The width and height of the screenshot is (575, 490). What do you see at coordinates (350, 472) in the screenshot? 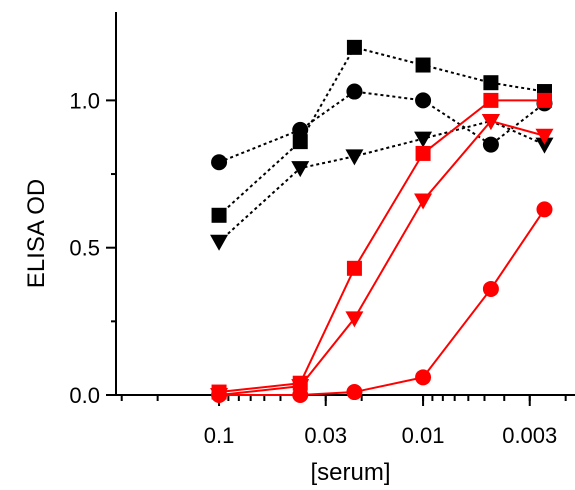
I see `x-axis-title: [serum]` at bounding box center [350, 472].